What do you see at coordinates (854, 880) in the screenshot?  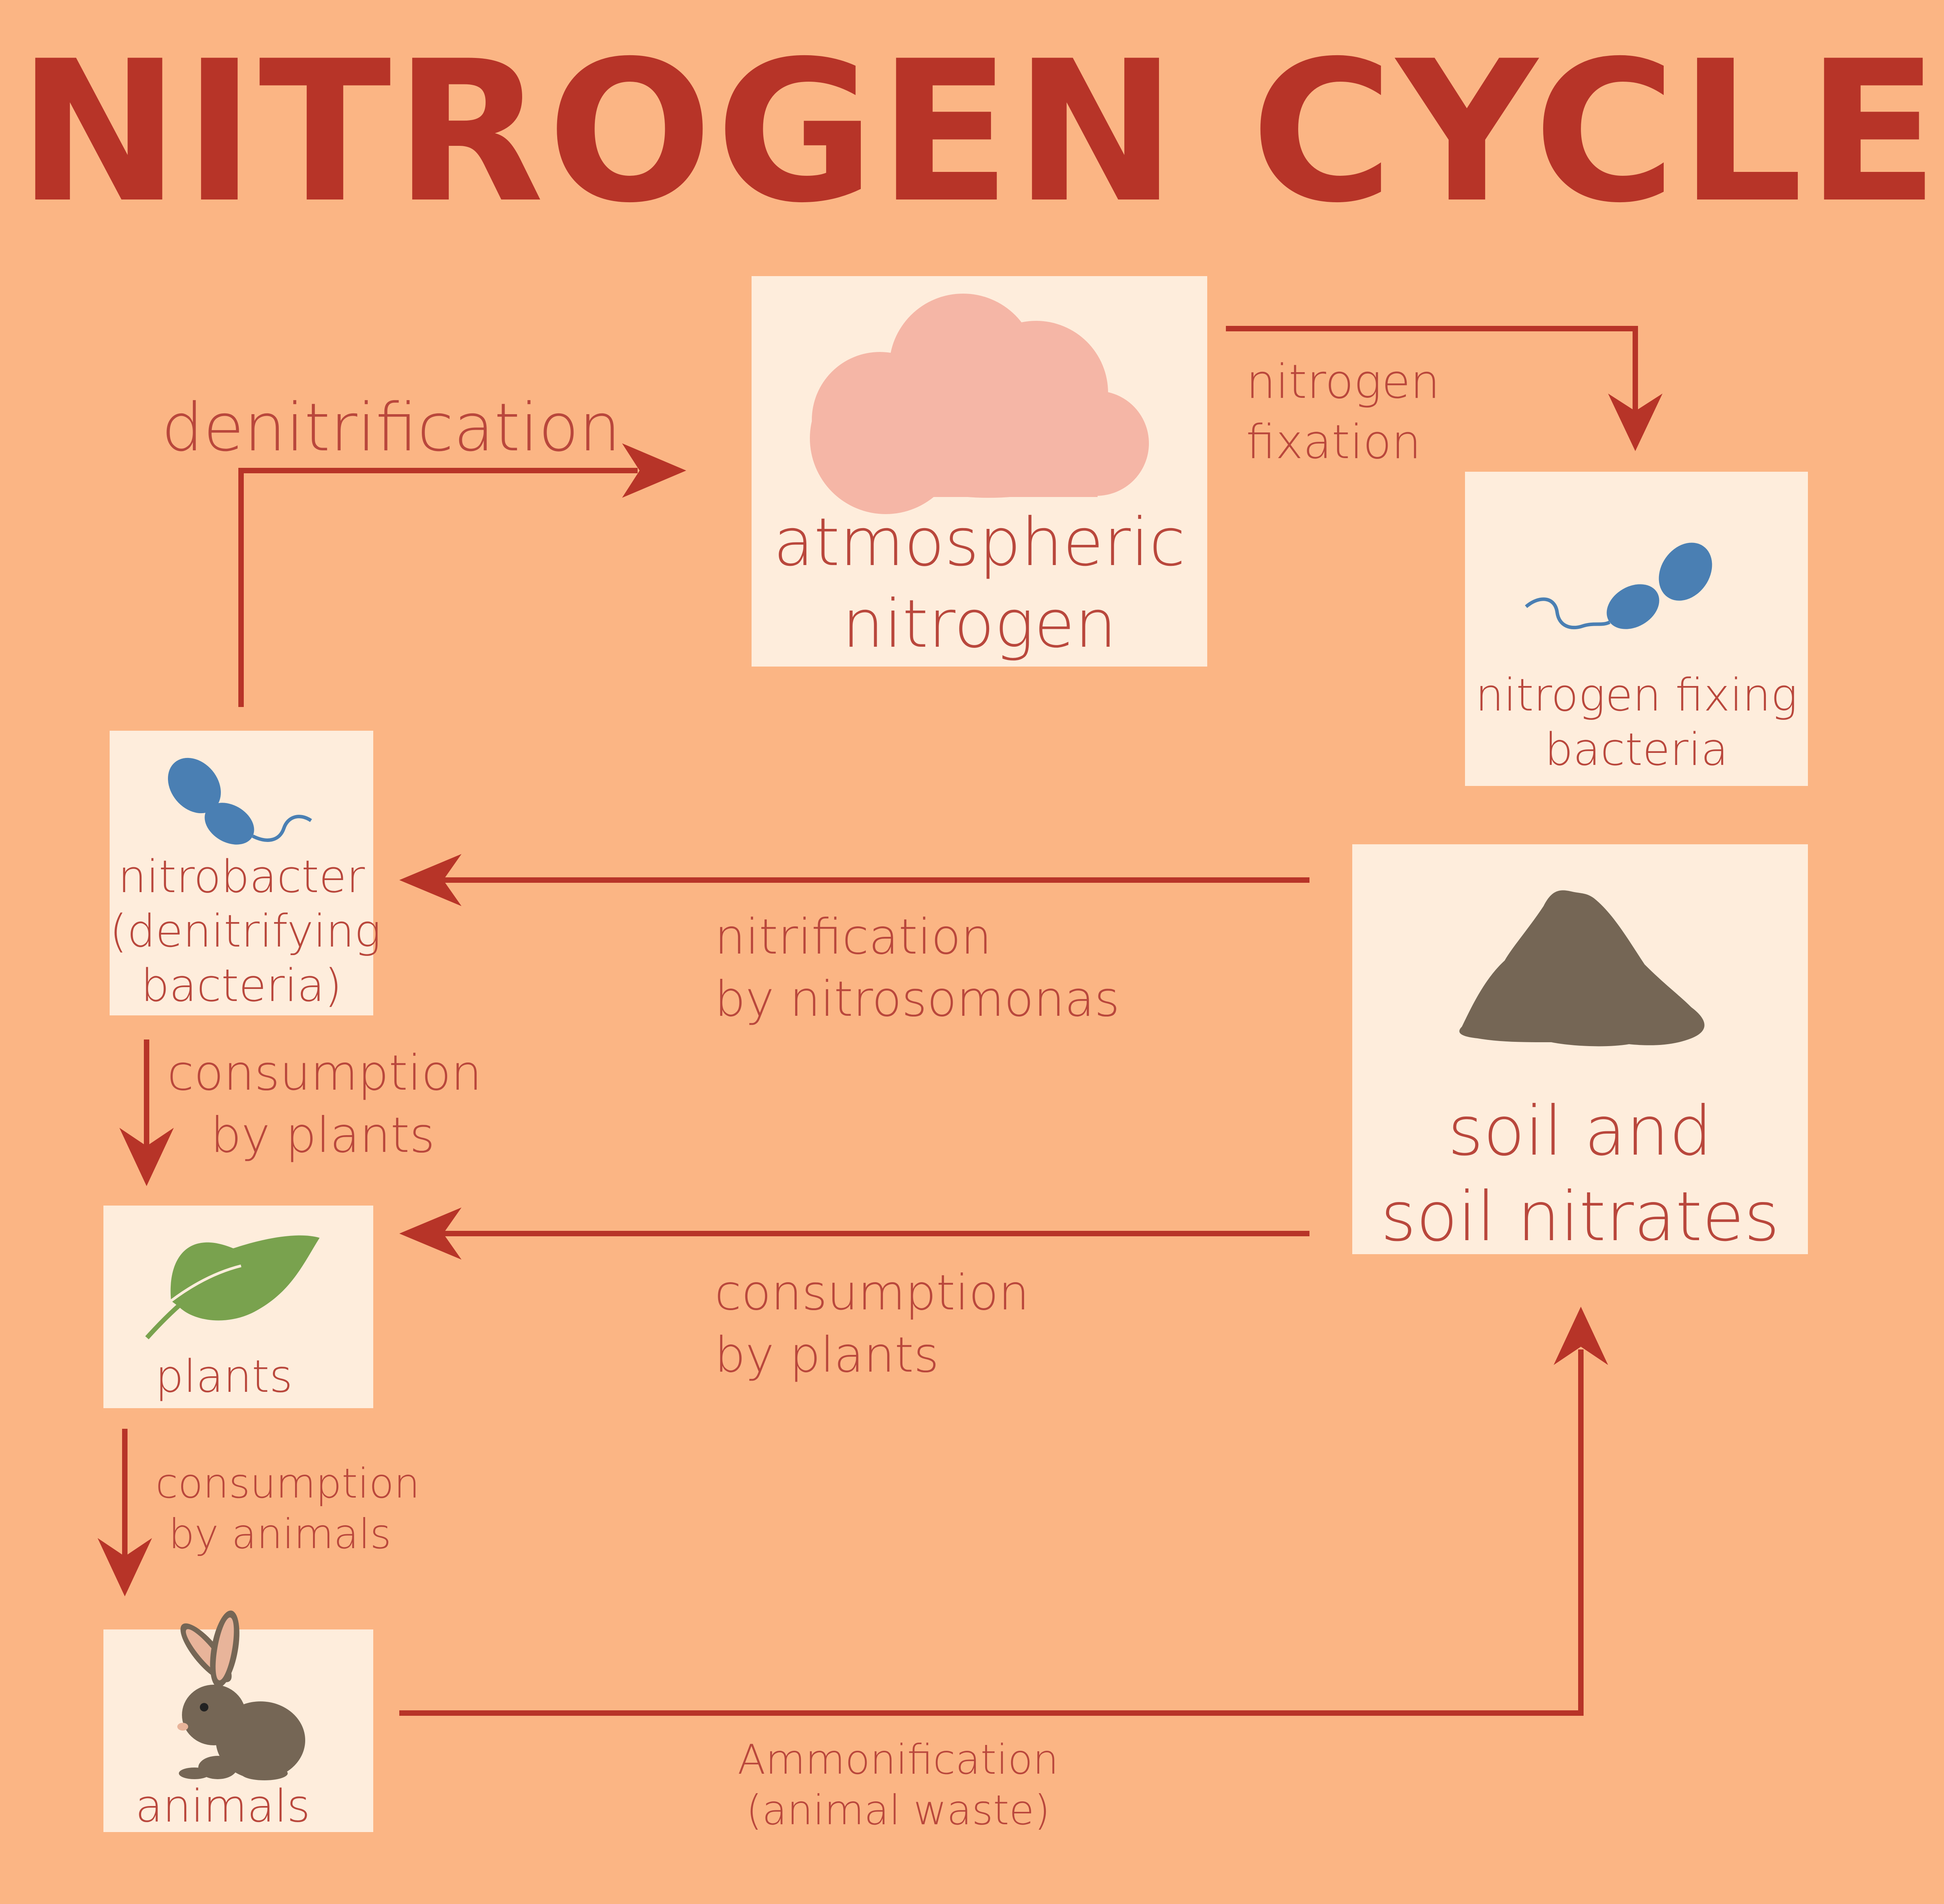 I see `nitrification-arrow` at bounding box center [854, 880].